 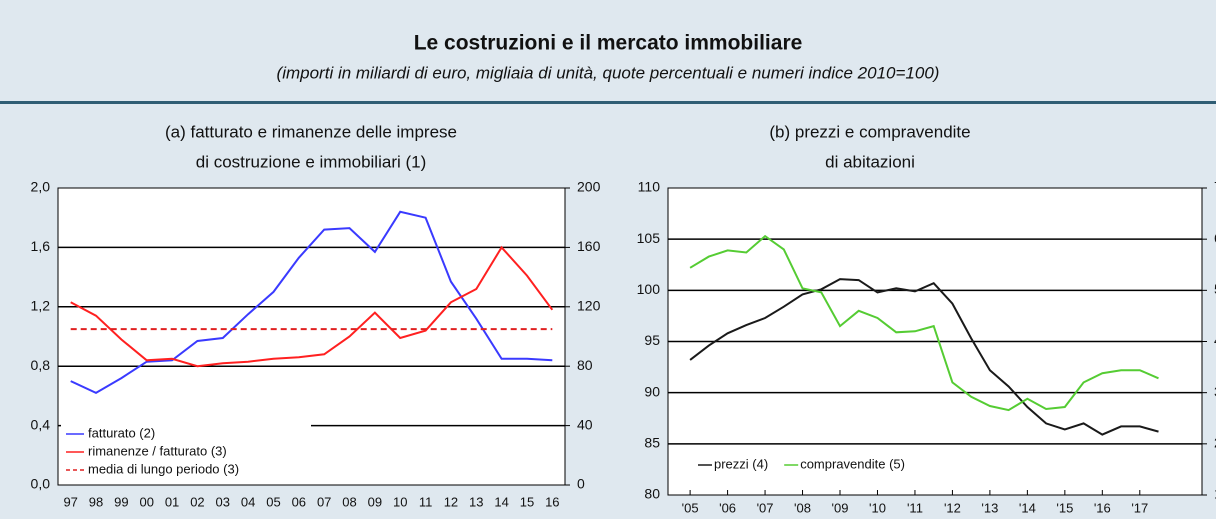 I want to click on x-tick-label: 14, so click(x=501, y=501).